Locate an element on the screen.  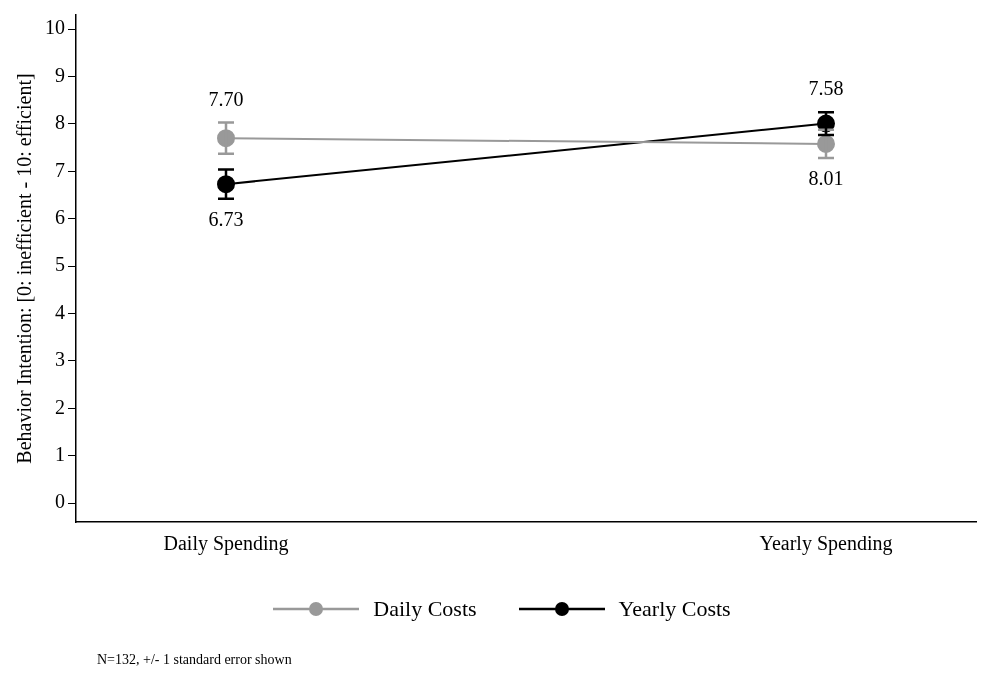
data-label: 7.70 is located at coordinates (226, 98).